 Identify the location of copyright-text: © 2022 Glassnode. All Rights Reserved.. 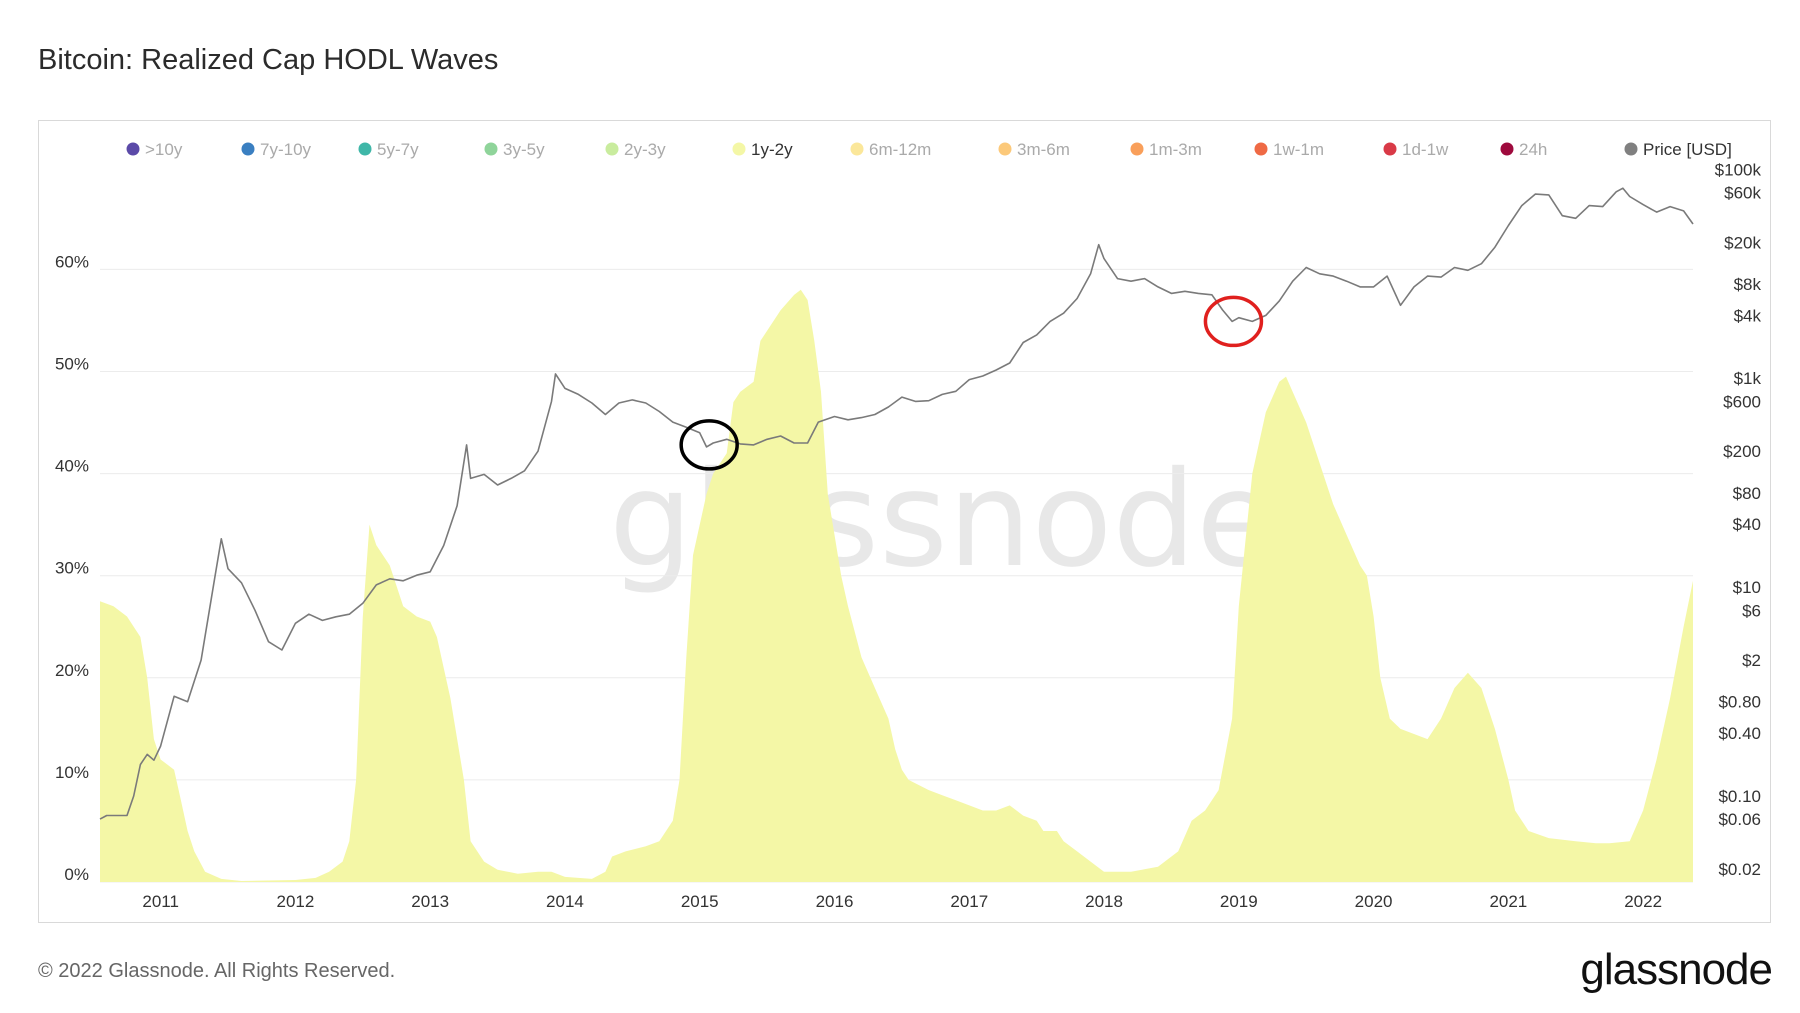
(217, 971).